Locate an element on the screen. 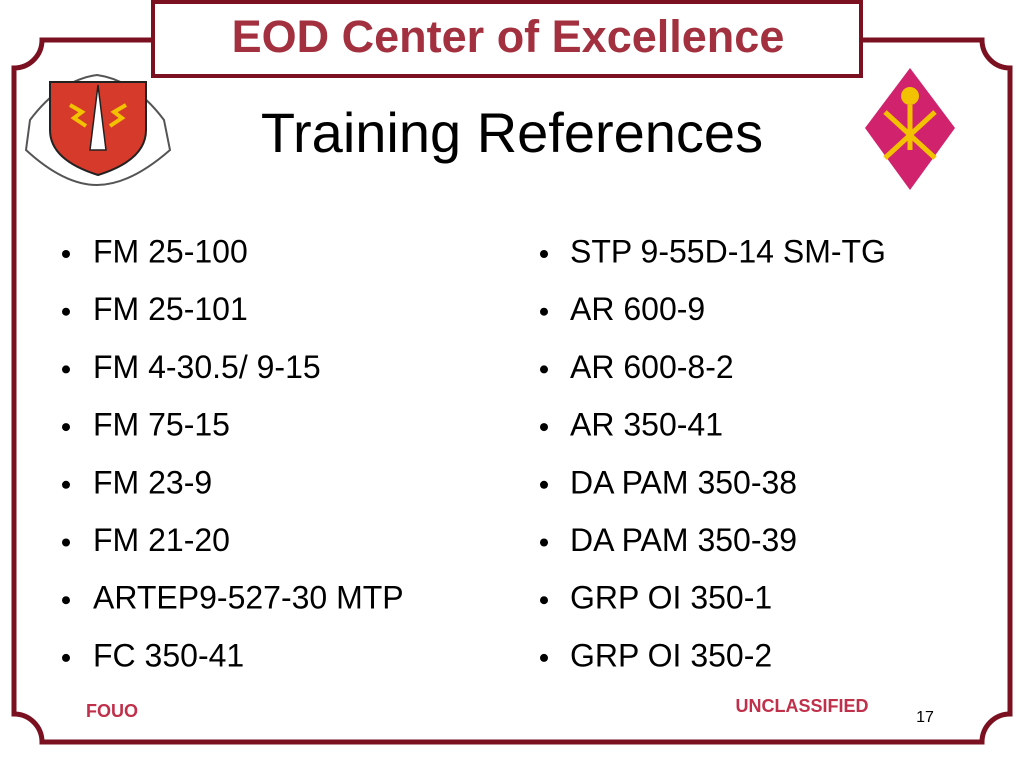  list-item: FM 25-100 is located at coordinates (170, 251).